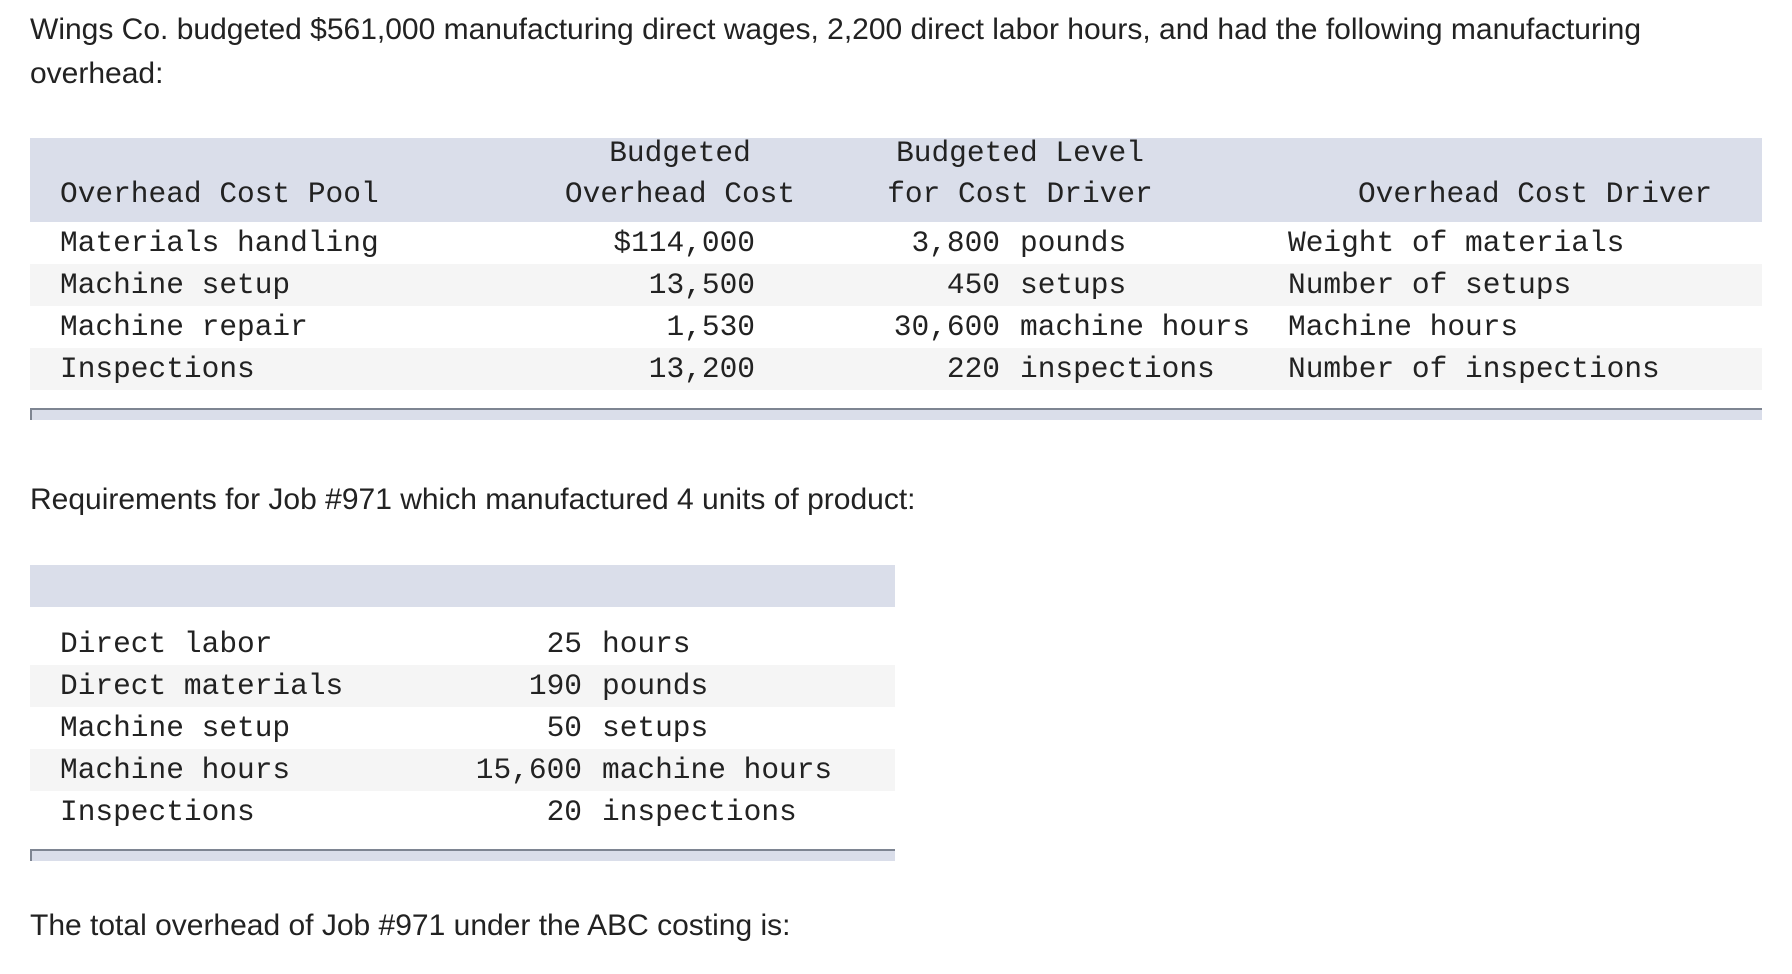 The width and height of the screenshot is (1792, 974). I want to click on job-item: Machine setup, so click(175, 728).